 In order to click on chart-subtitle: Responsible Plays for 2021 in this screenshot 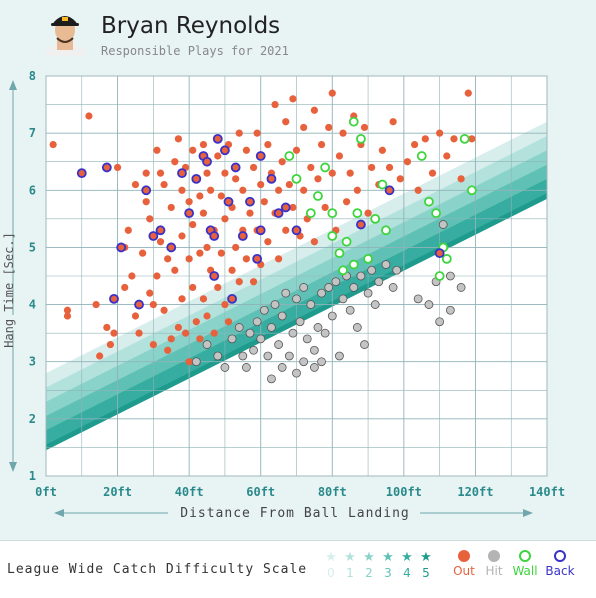, I will do `click(195, 51)`.